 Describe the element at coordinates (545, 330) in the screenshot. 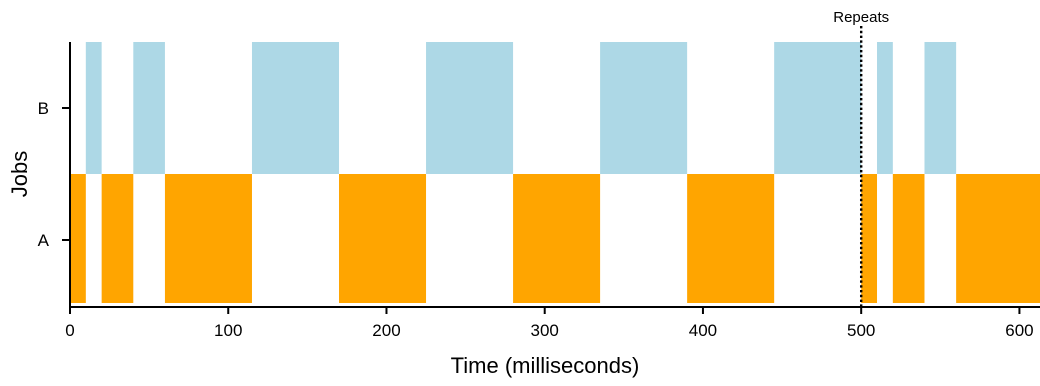

I see `x-tick-label-300: 300` at that location.